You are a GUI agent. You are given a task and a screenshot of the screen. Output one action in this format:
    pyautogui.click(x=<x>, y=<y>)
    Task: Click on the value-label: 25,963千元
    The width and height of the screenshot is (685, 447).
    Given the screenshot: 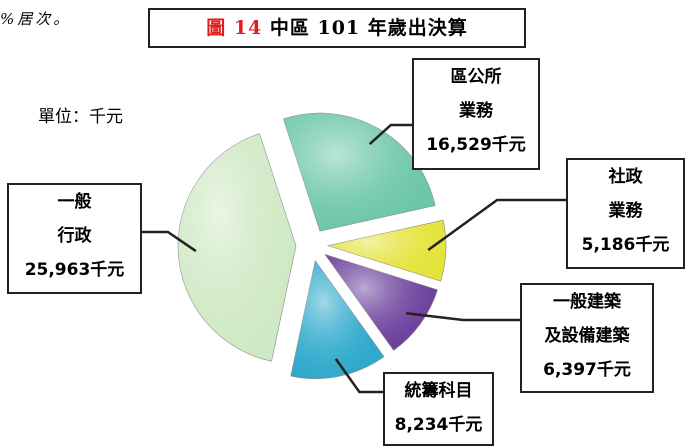 What is the action you would take?
    pyautogui.click(x=74, y=270)
    